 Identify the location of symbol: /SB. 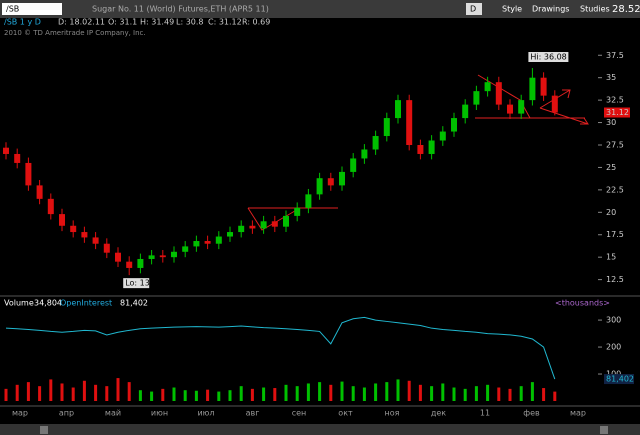
(12, 9).